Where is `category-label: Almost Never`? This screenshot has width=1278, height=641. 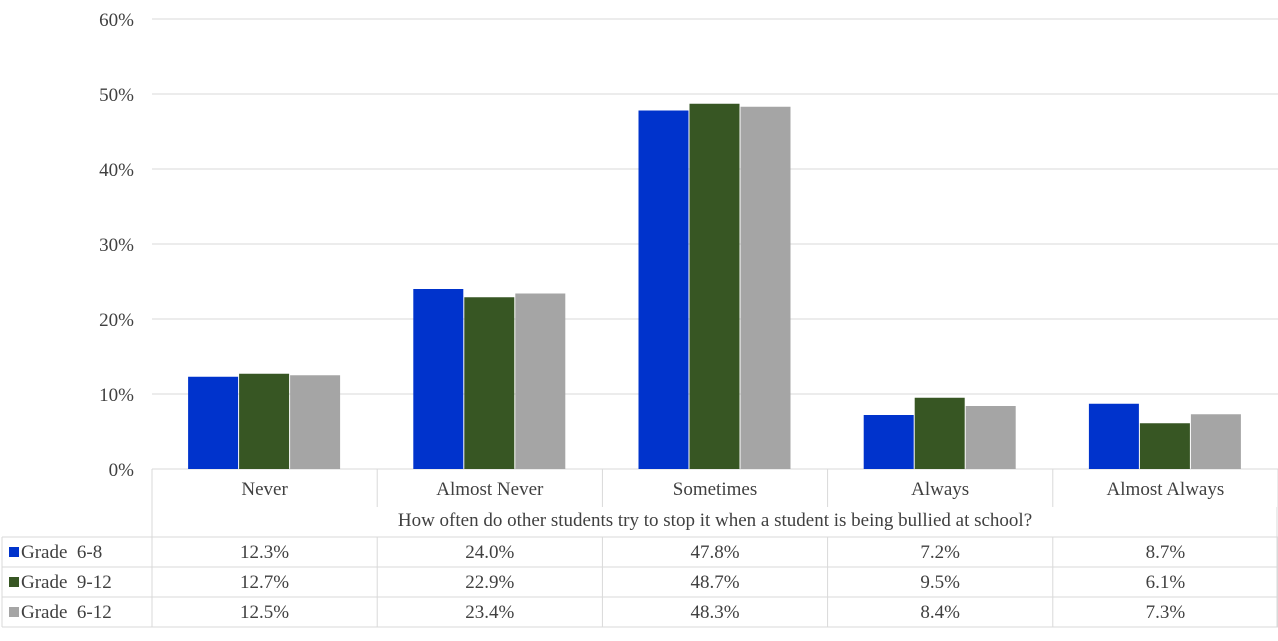 category-label: Almost Never is located at coordinates (490, 489).